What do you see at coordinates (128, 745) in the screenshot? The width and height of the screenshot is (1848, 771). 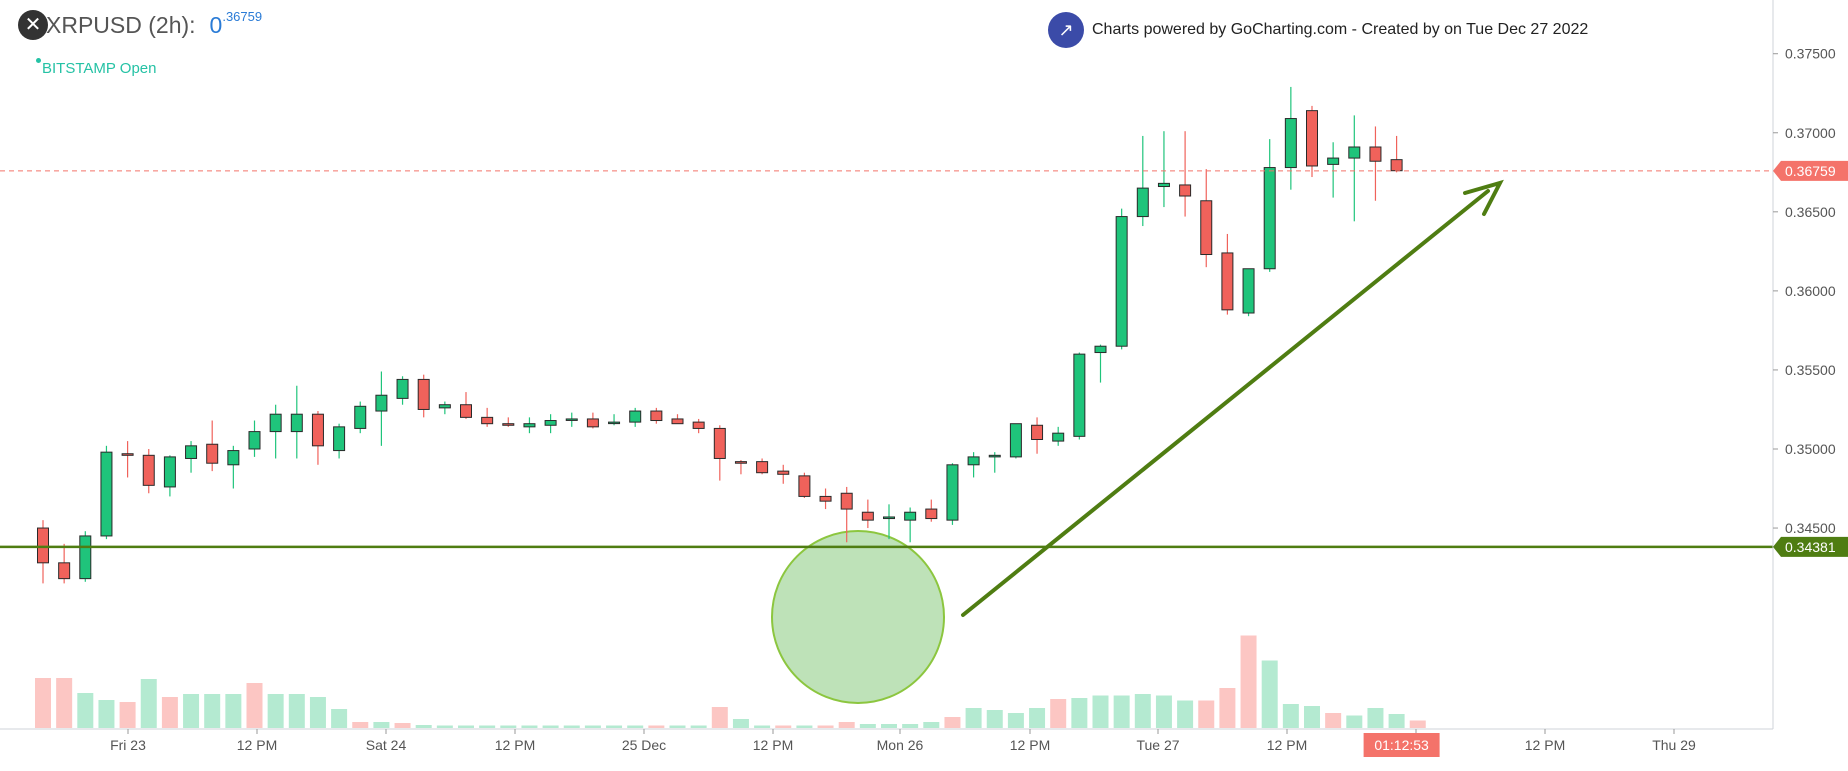 I see `x-tick-label: Fri 23` at bounding box center [128, 745].